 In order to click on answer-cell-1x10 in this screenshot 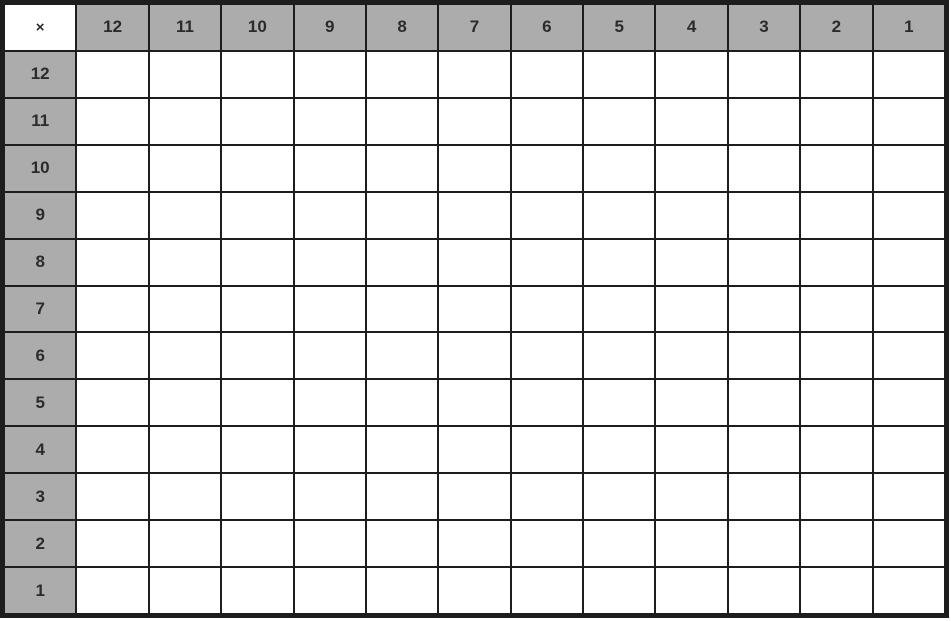, I will do `click(257, 590)`.